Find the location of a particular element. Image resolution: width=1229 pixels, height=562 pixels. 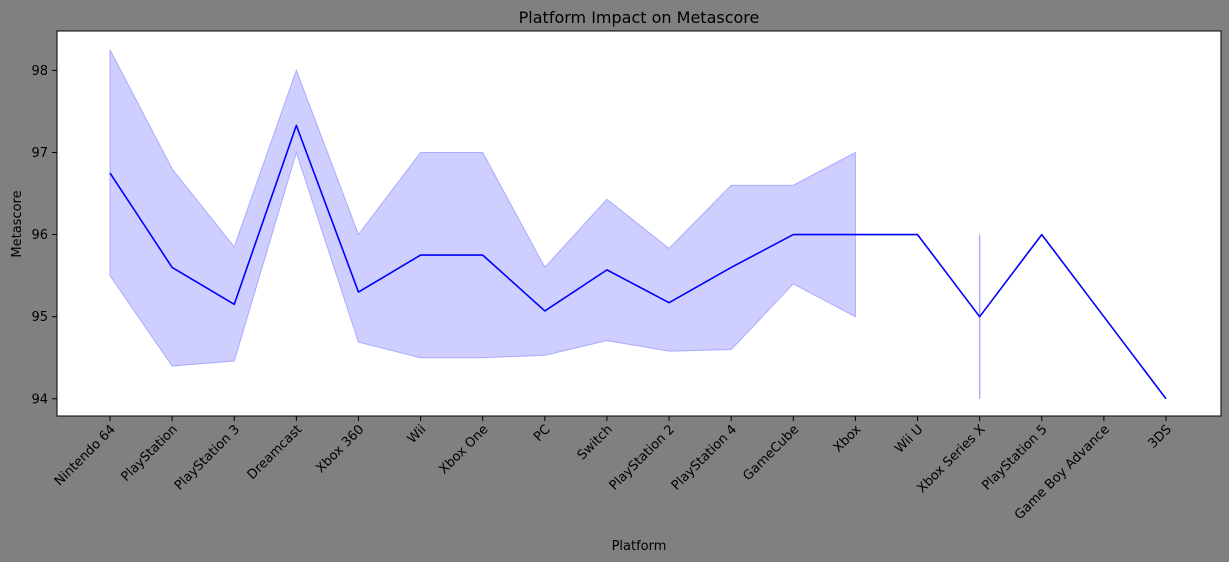

y-axis: 94 95 96 97 98 is located at coordinates (44, 235).